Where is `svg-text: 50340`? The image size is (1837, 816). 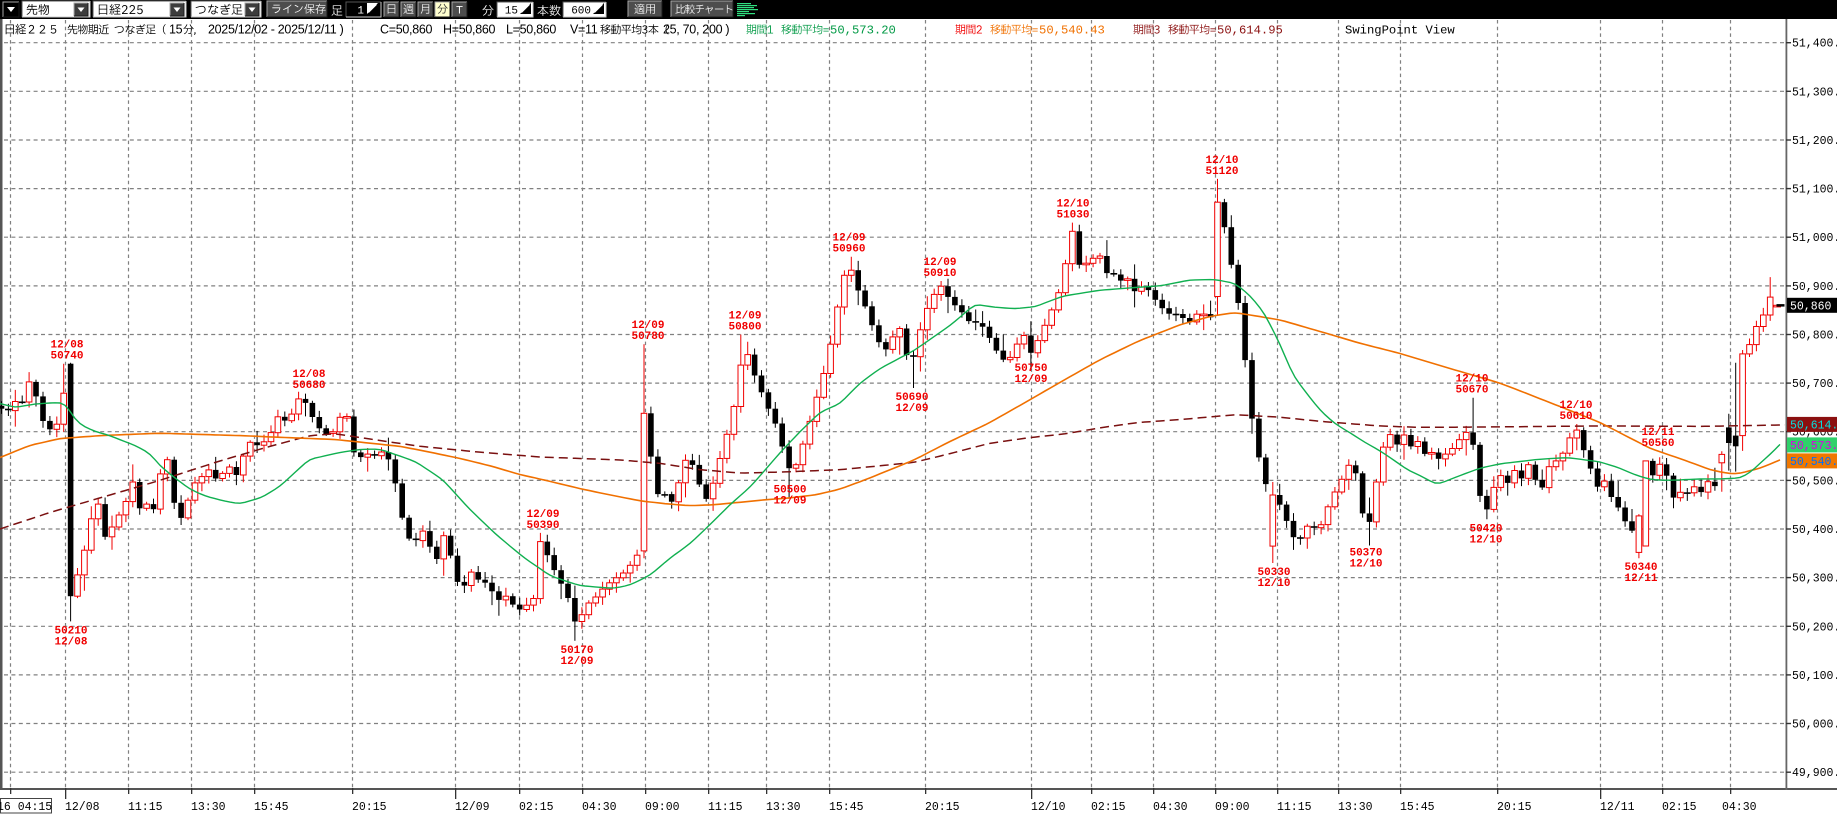 svg-text: 50340 is located at coordinates (1640, 568).